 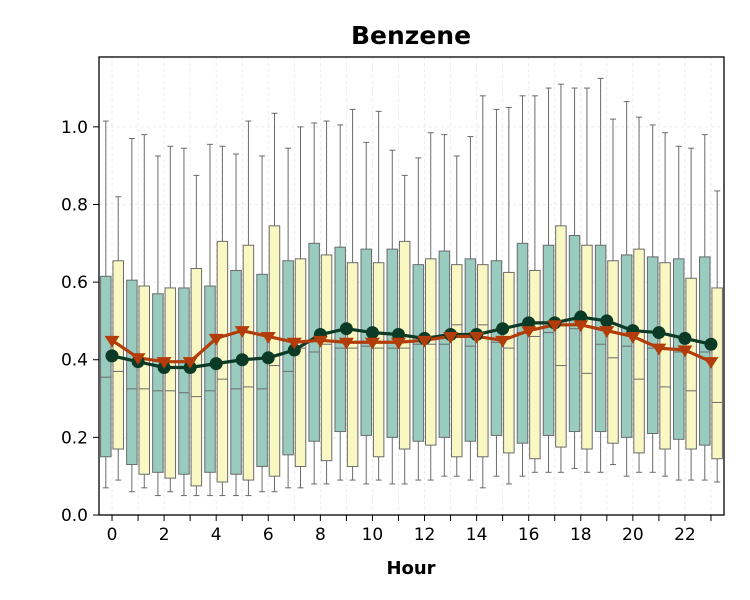 I want to click on x-tick-label: 6, so click(x=268, y=535).